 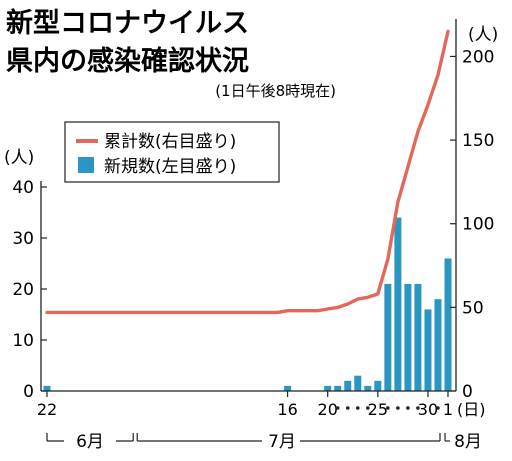 I want to click on x-axis-labels: 22 16 20 25 30 1 (日) 6月 7月 8月, so click(x=261, y=421).